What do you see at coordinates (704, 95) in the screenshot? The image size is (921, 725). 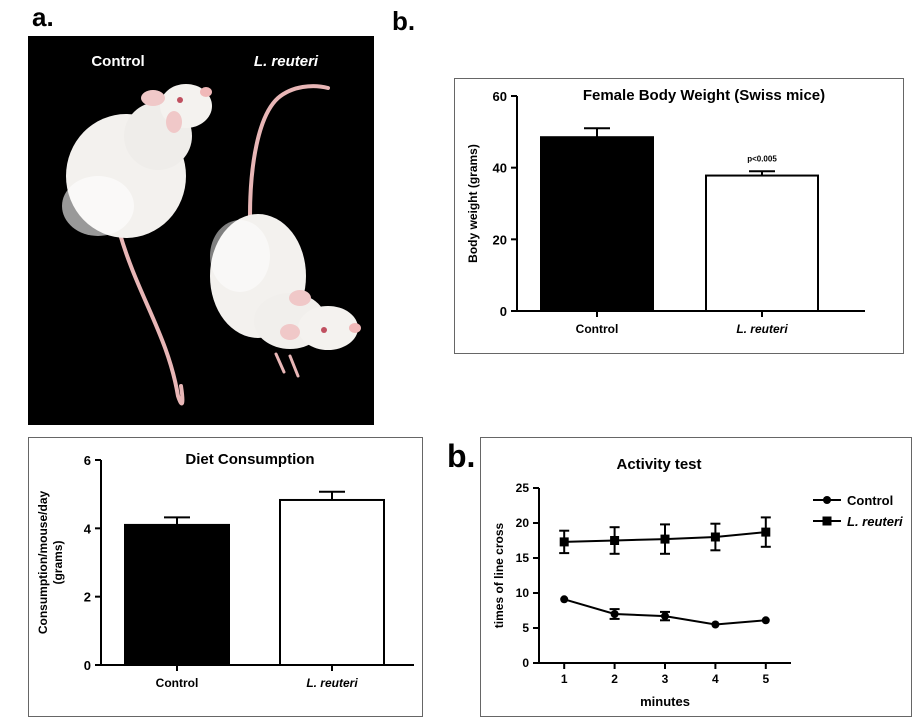 I see `chart-title: Female Body Weight (Swiss mice)` at bounding box center [704, 95].